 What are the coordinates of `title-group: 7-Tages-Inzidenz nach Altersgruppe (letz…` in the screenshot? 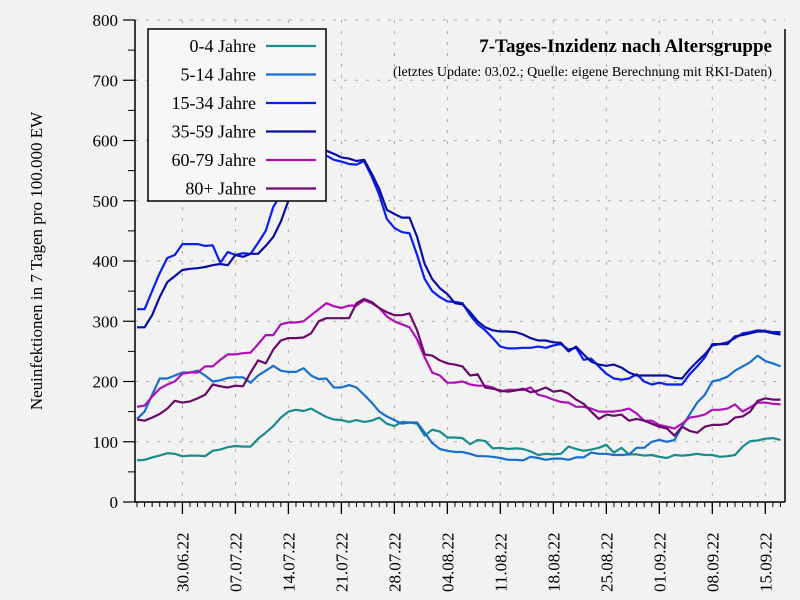 It's located at (582, 58).